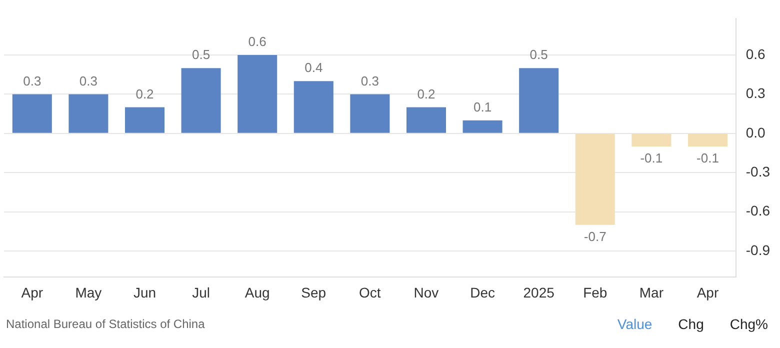 Image resolution: width=780 pixels, height=348 pixels. What do you see at coordinates (105, 324) in the screenshot?
I see `text: National Bureau of Statistics of China` at bounding box center [105, 324].